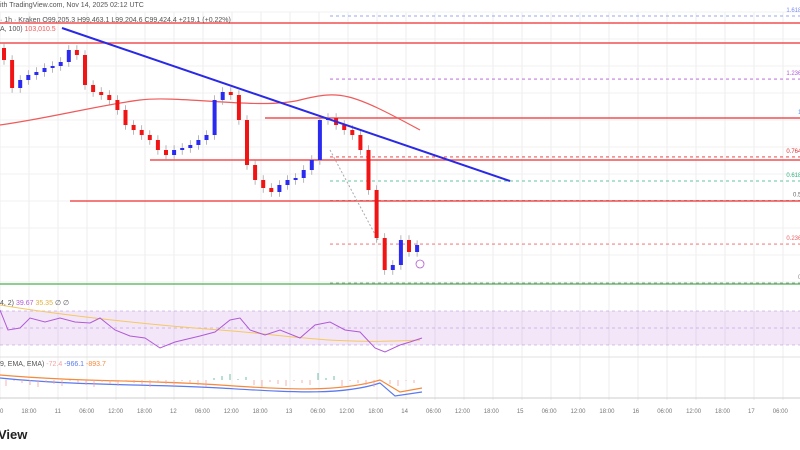 This screenshot has width=800, height=450. I want to click on macd-line, so click(211, 387).